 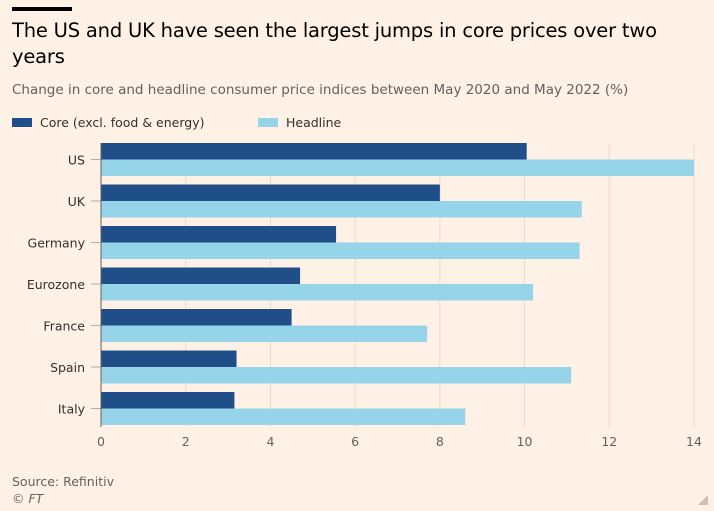 I want to click on bar-headline-spain, so click(x=336, y=375).